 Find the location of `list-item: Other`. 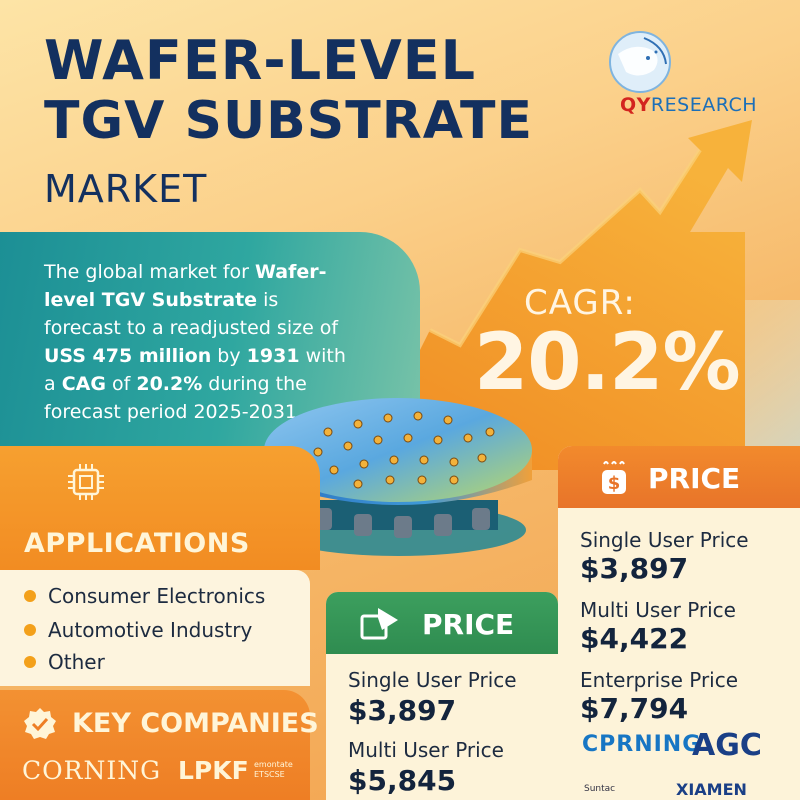

list-item: Other is located at coordinates (64, 662).